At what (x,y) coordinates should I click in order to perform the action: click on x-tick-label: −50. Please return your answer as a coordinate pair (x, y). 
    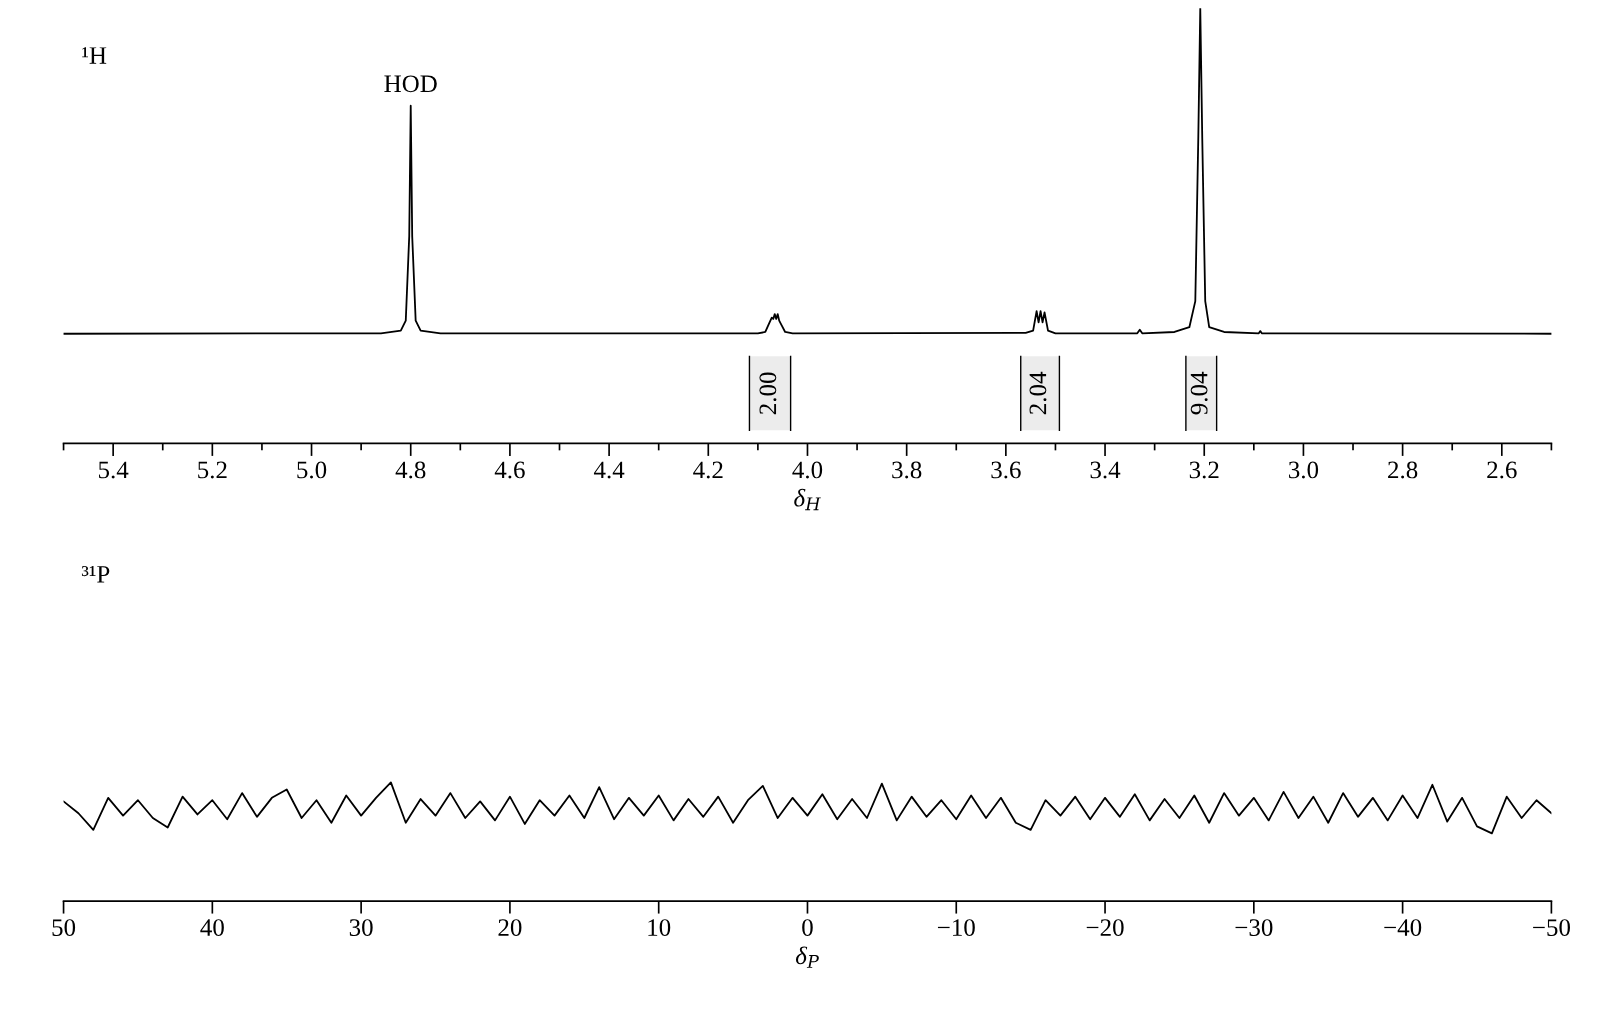
    Looking at the image, I should click on (1551, 928).